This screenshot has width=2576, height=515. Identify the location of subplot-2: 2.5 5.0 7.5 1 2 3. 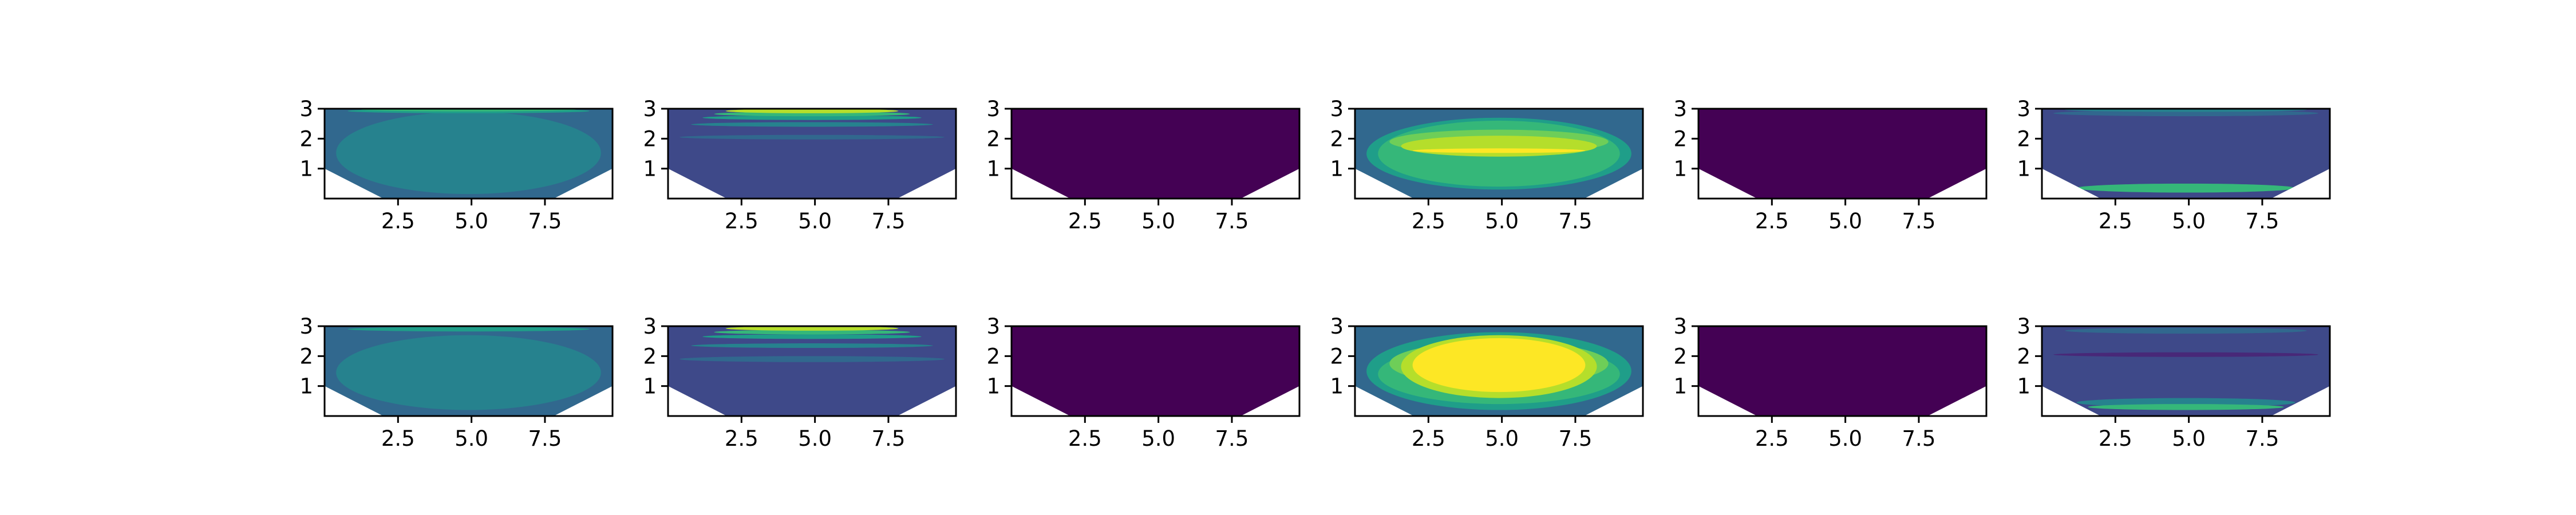
(800, 165).